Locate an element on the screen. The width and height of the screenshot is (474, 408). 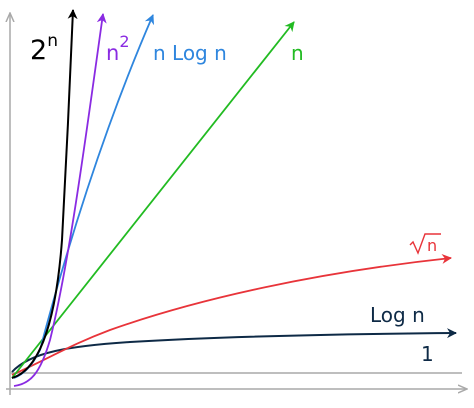
sqrt-radical-icon is located at coordinates (425, 244).